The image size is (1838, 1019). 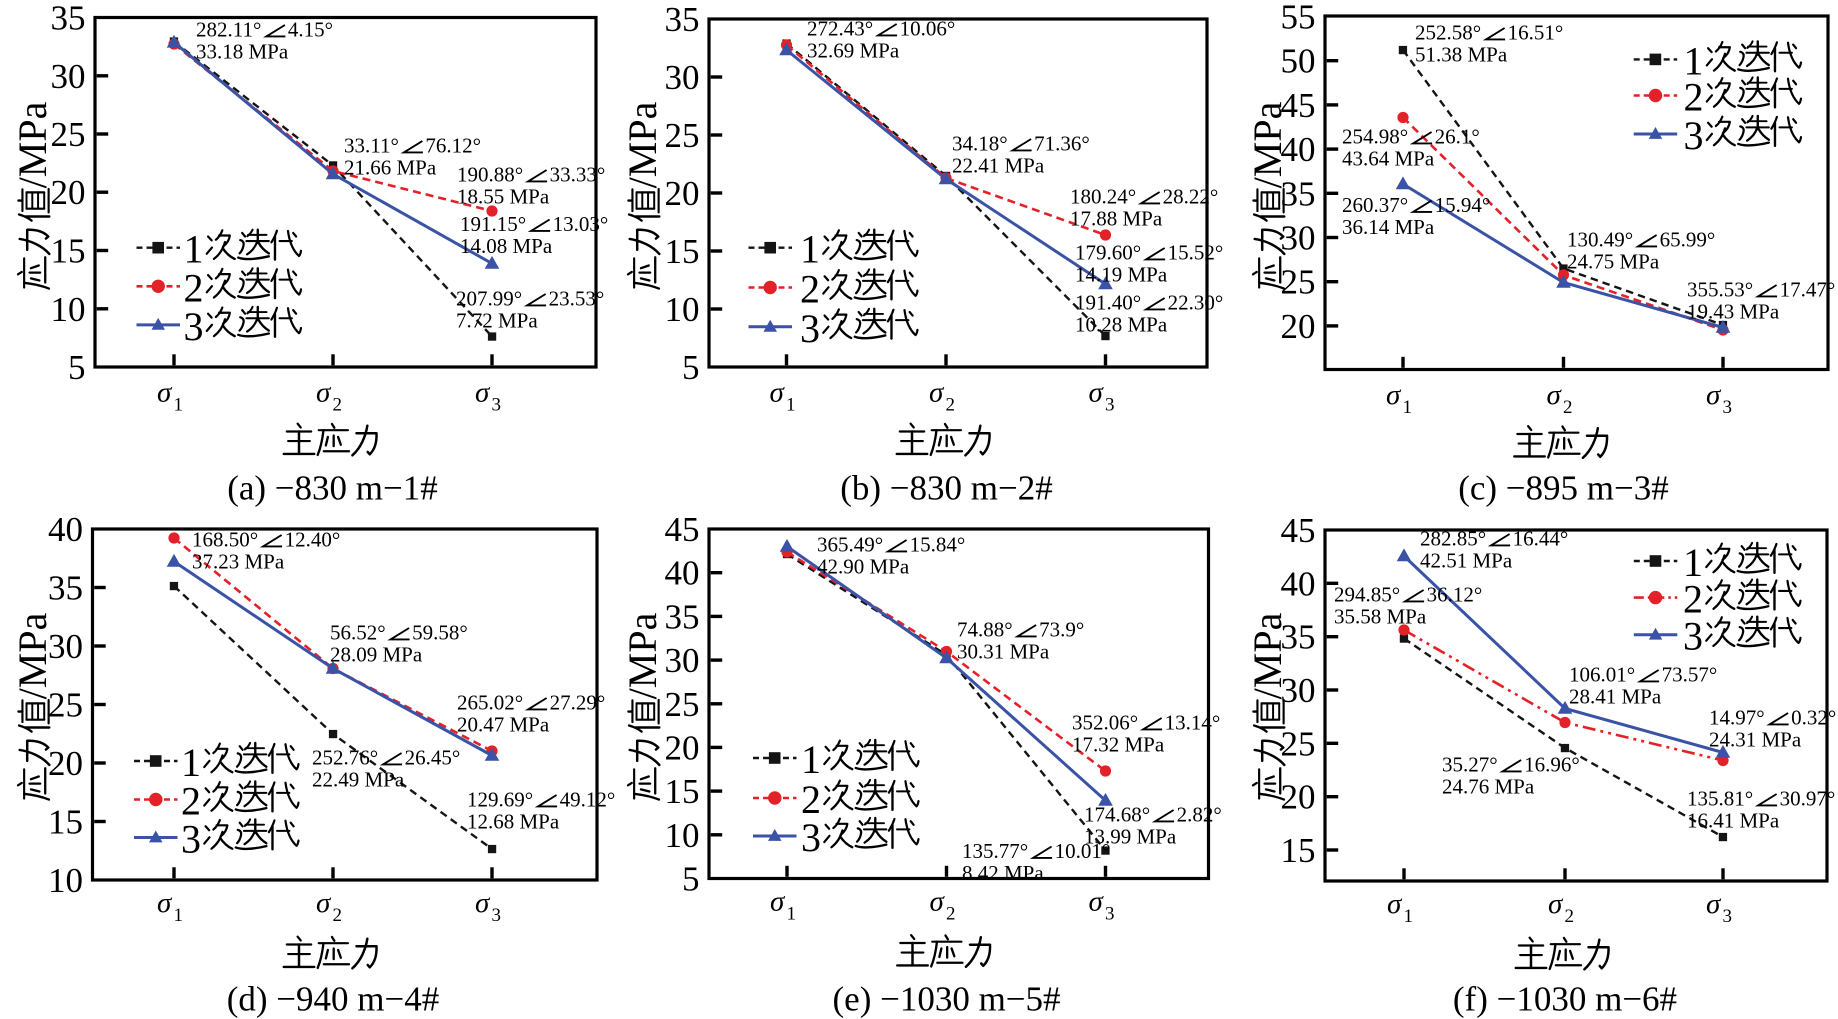 I want to click on svg-text: 35.27°, so click(x=1470, y=764).